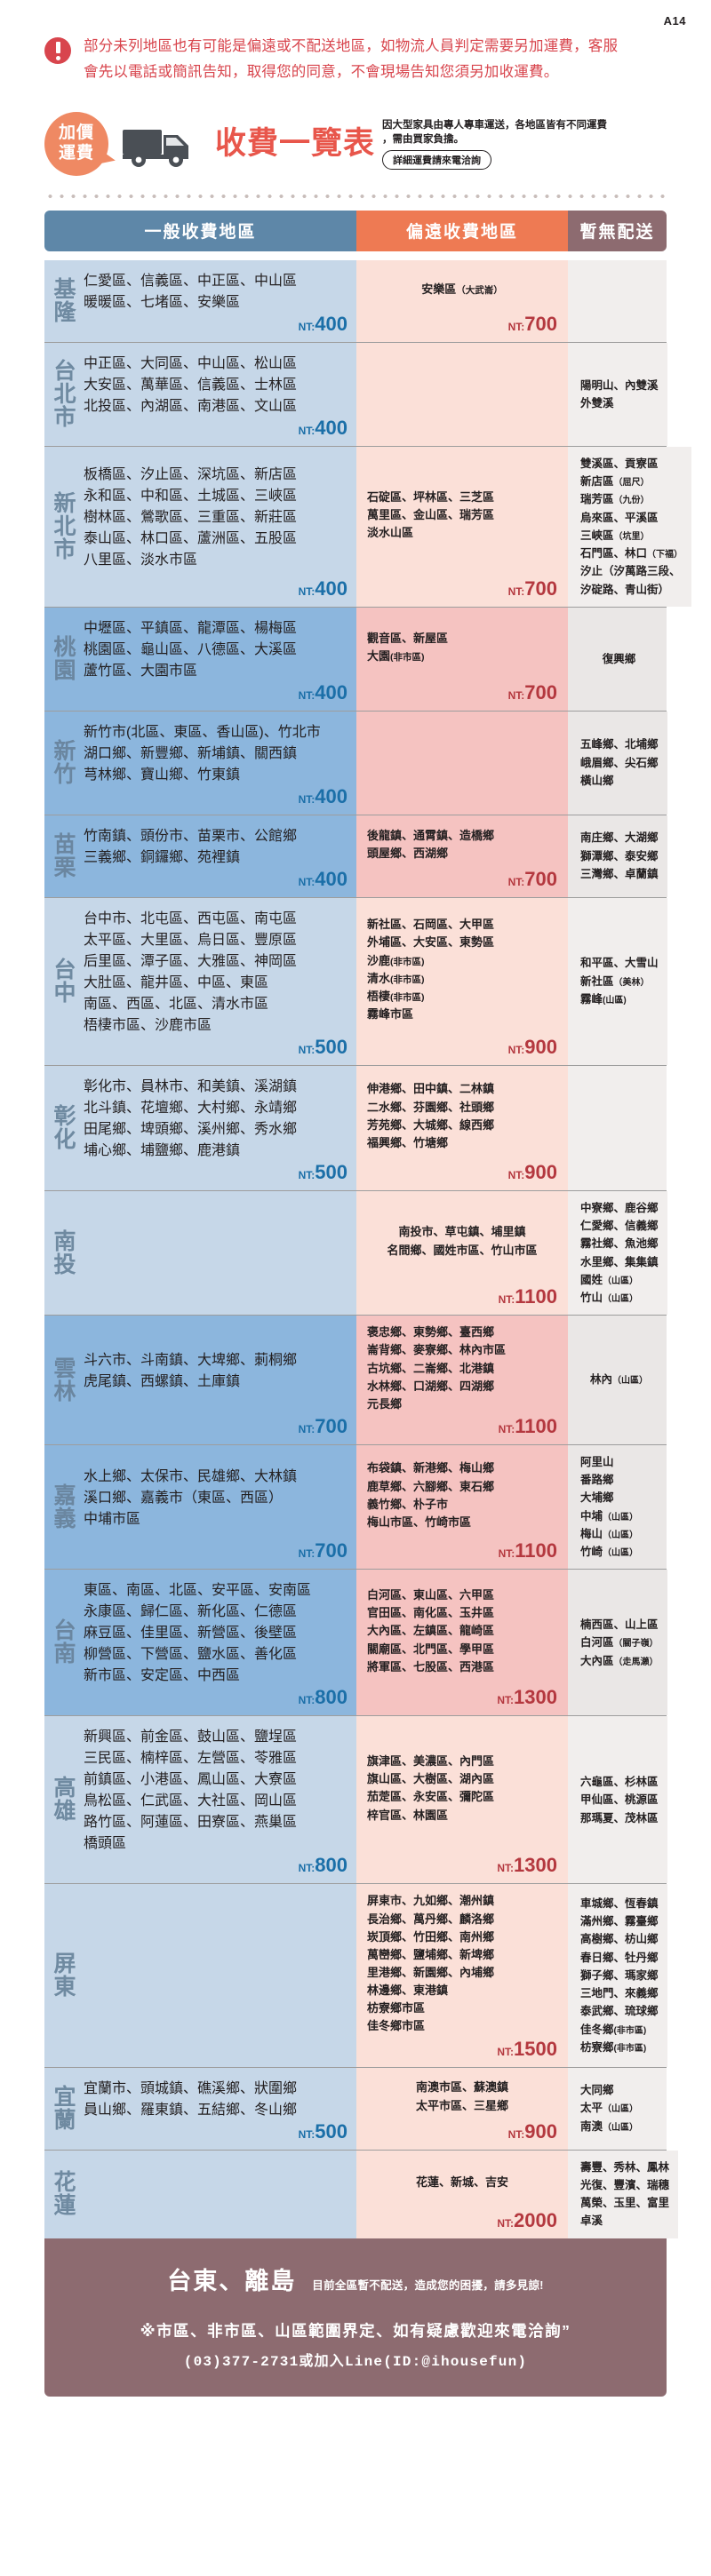 The image size is (711, 2576). I want to click on area-line: 義竹鄉、朴子市, so click(408, 1504).